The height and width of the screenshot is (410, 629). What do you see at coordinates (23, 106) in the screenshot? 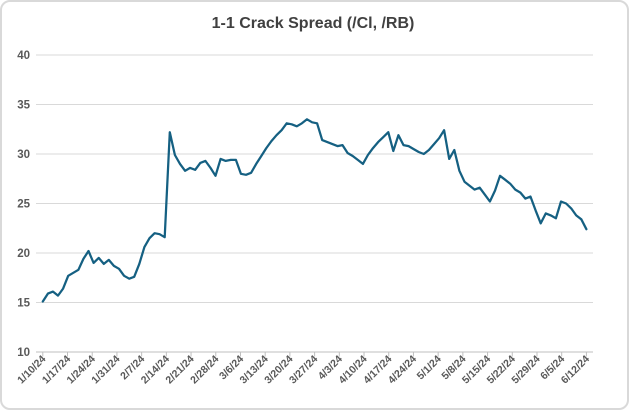
I see `y-tick-label: 35` at bounding box center [23, 106].